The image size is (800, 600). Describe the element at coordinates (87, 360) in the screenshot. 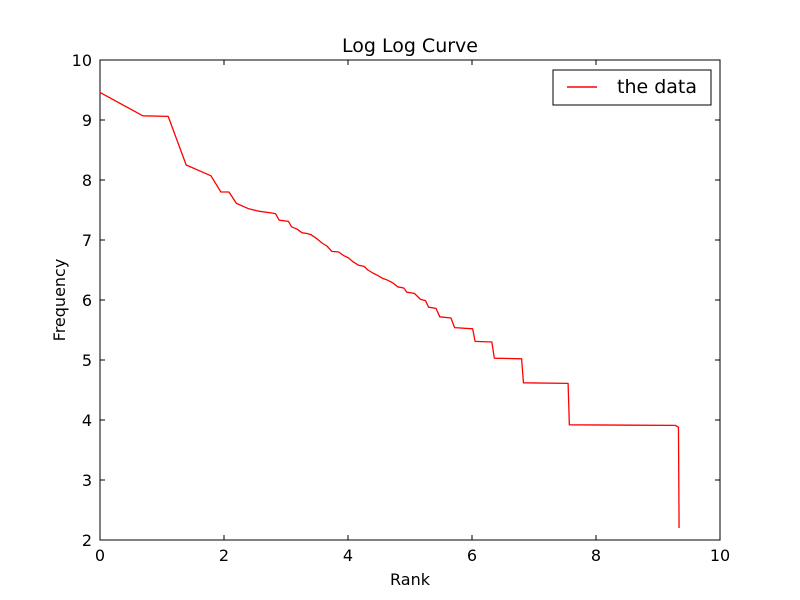

I see `y-tick-label: 5` at that location.